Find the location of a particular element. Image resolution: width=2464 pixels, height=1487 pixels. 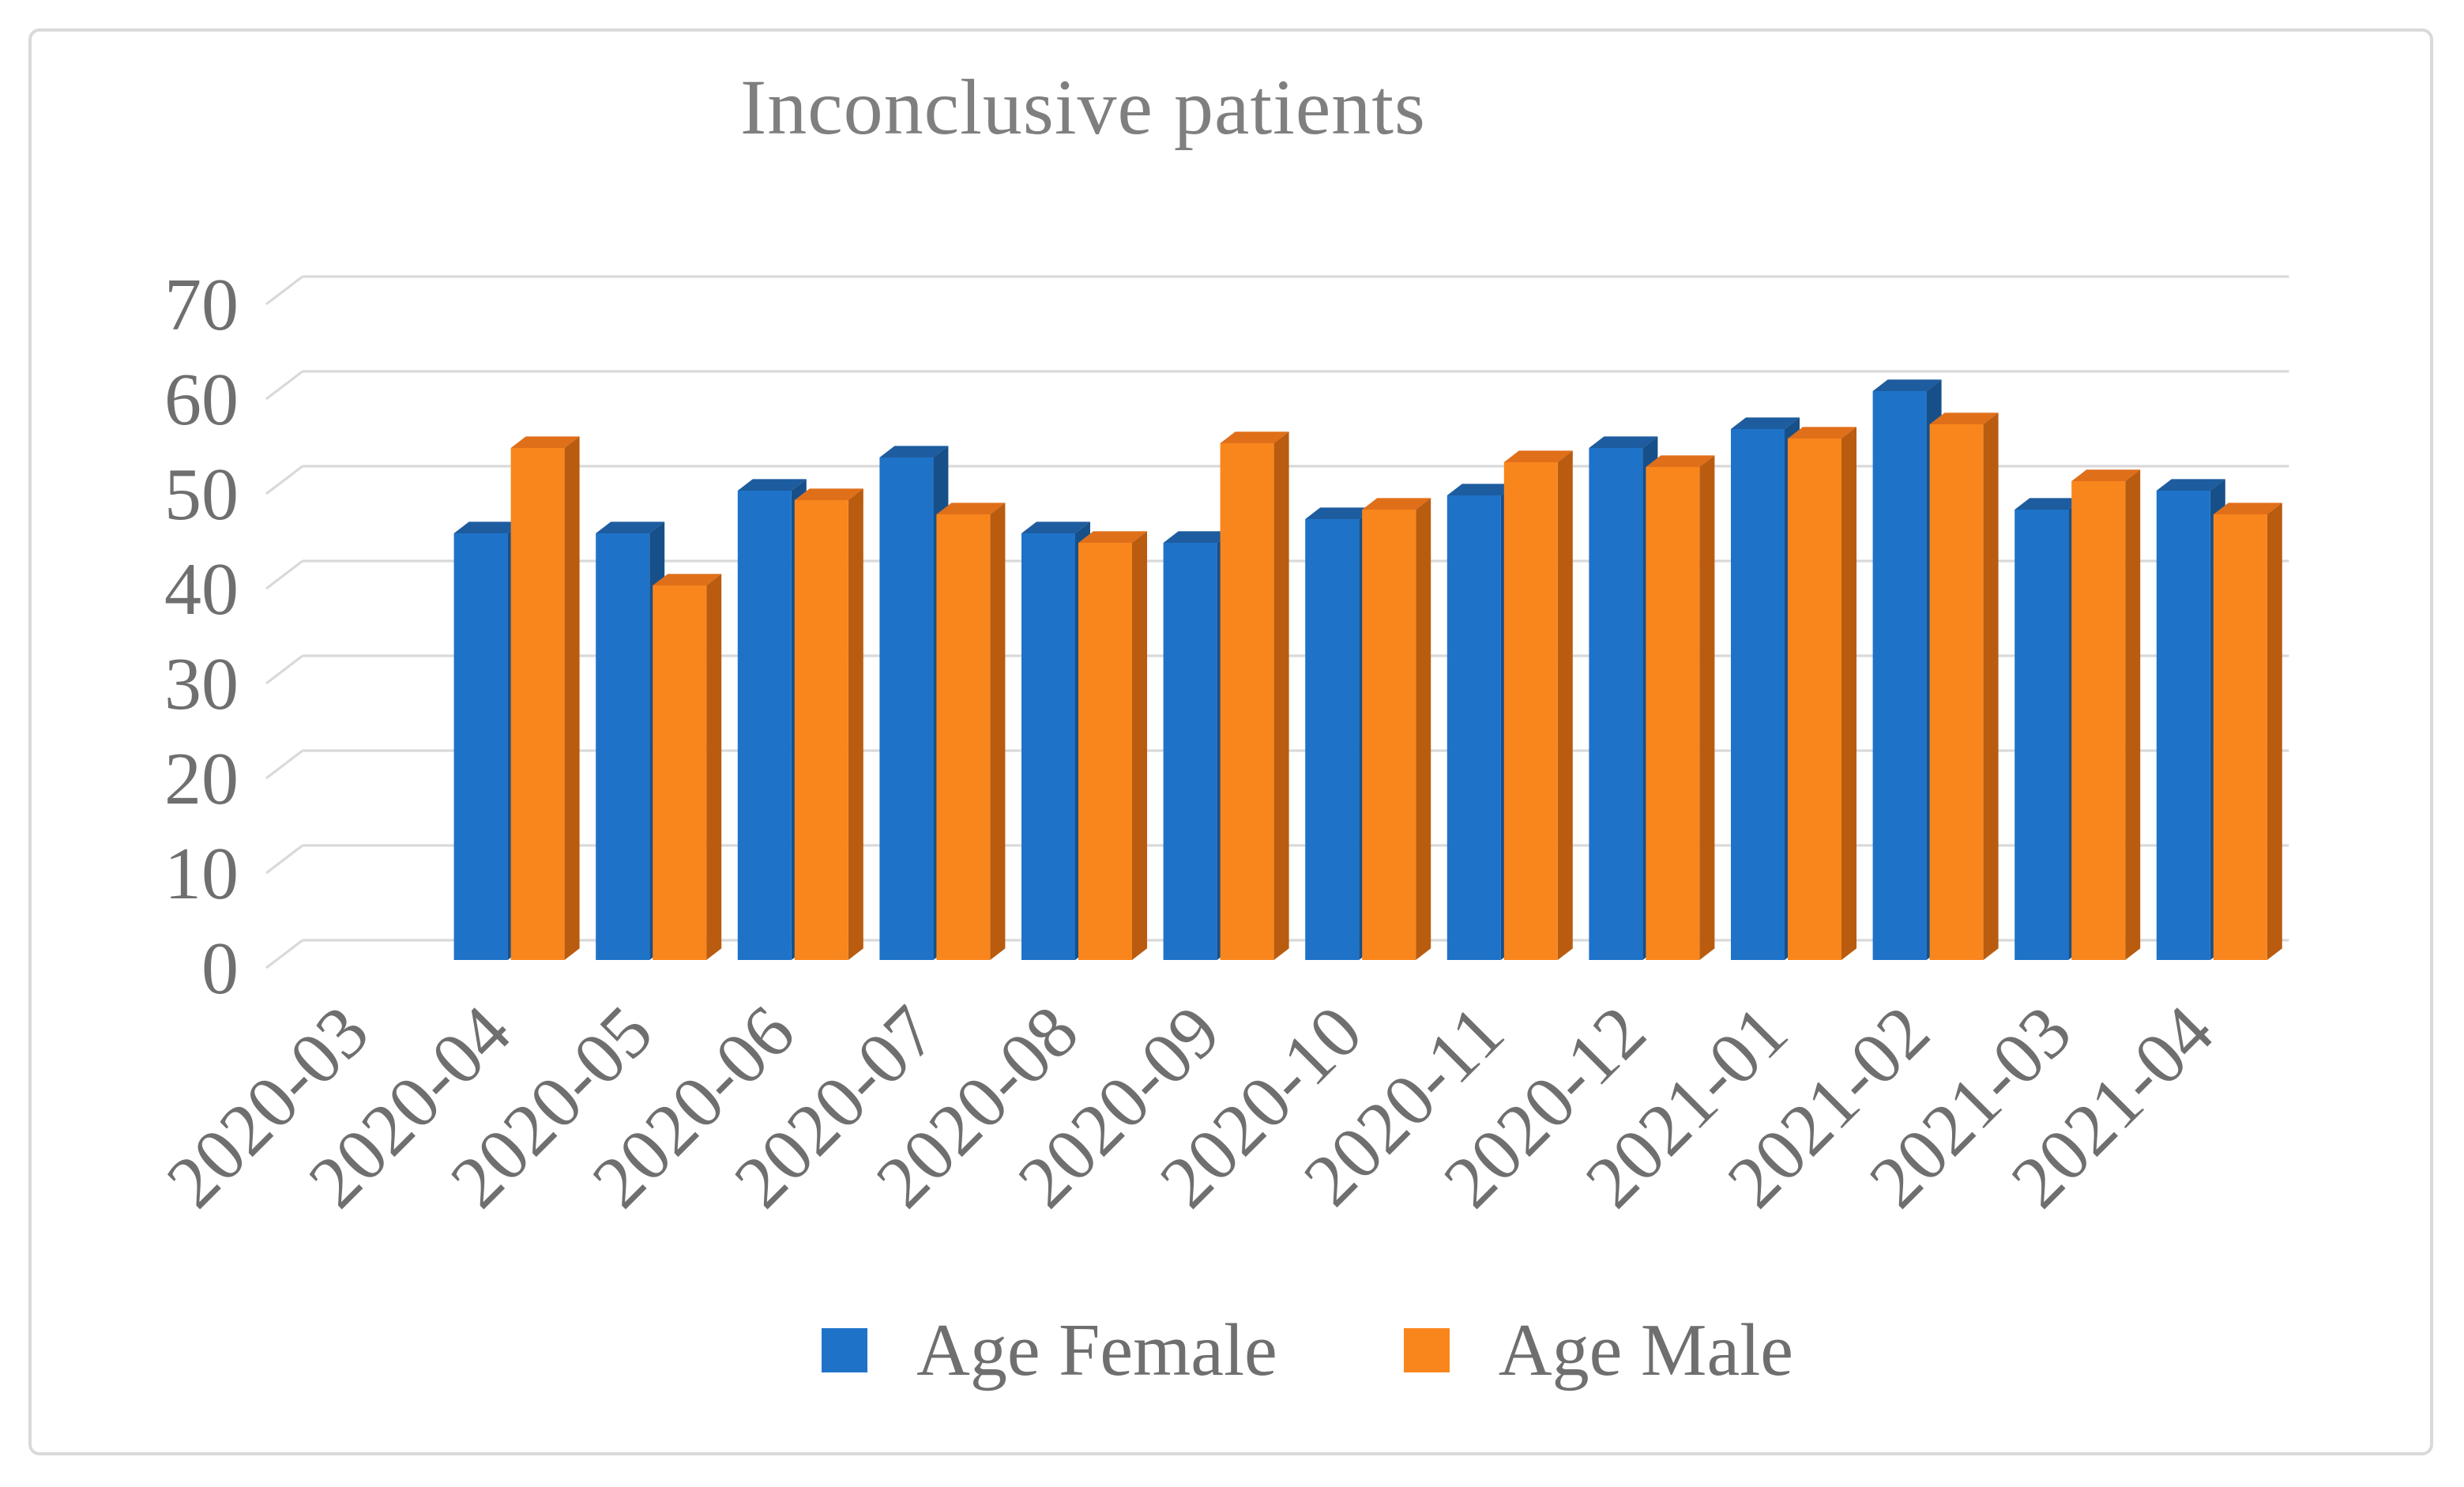

bar-female-2021-02-top is located at coordinates (1907, 385).